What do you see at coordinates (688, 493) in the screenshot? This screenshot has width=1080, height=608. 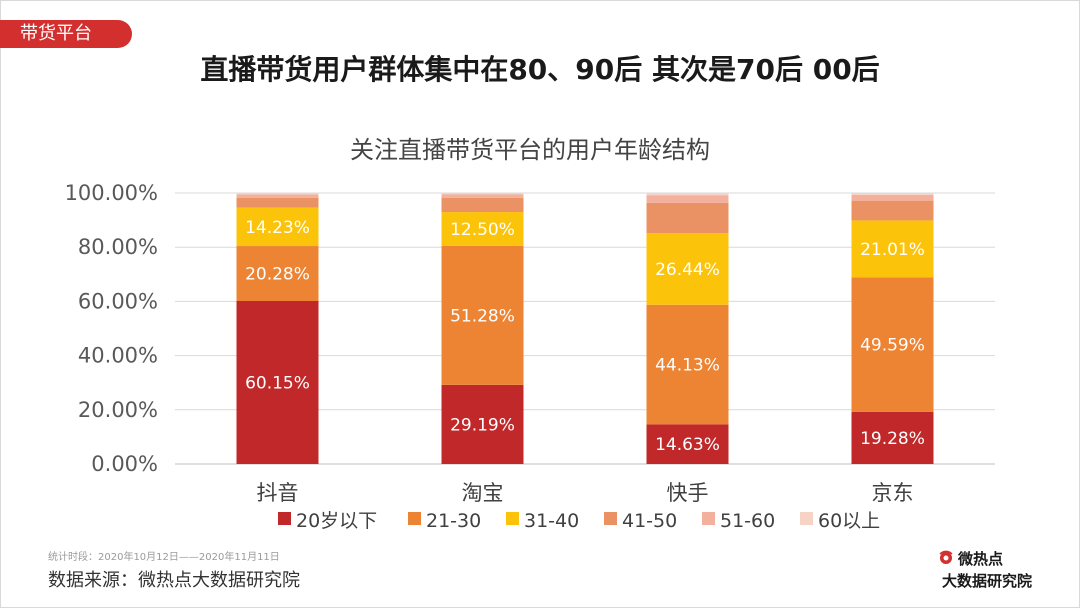 I see `x-category-label: 快手` at bounding box center [688, 493].